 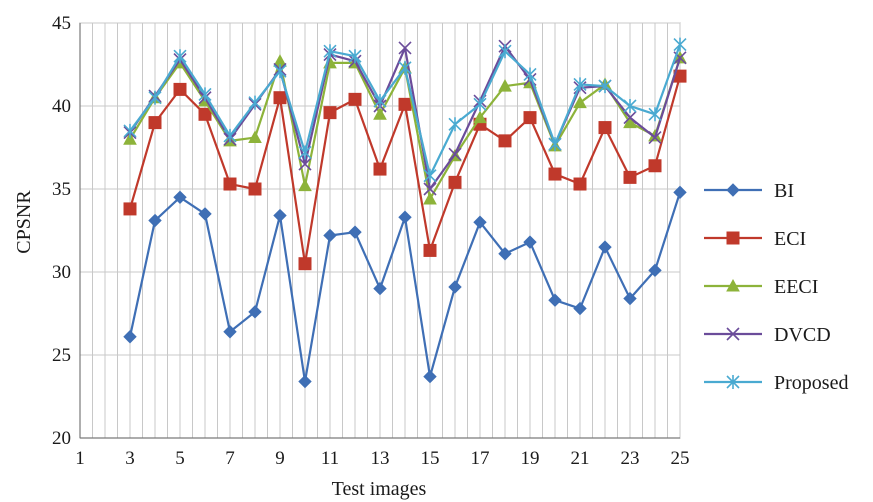 What do you see at coordinates (680, 458) in the screenshot?
I see `x-tick-label: 25` at bounding box center [680, 458].